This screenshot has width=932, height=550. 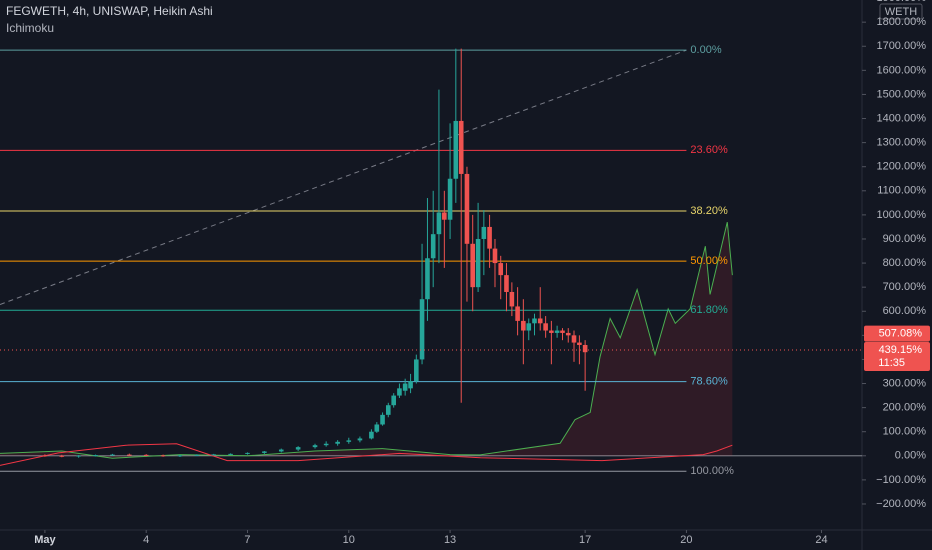 What do you see at coordinates (901, 46) in the screenshot?
I see `y-tick-label: 1700.00%` at bounding box center [901, 46].